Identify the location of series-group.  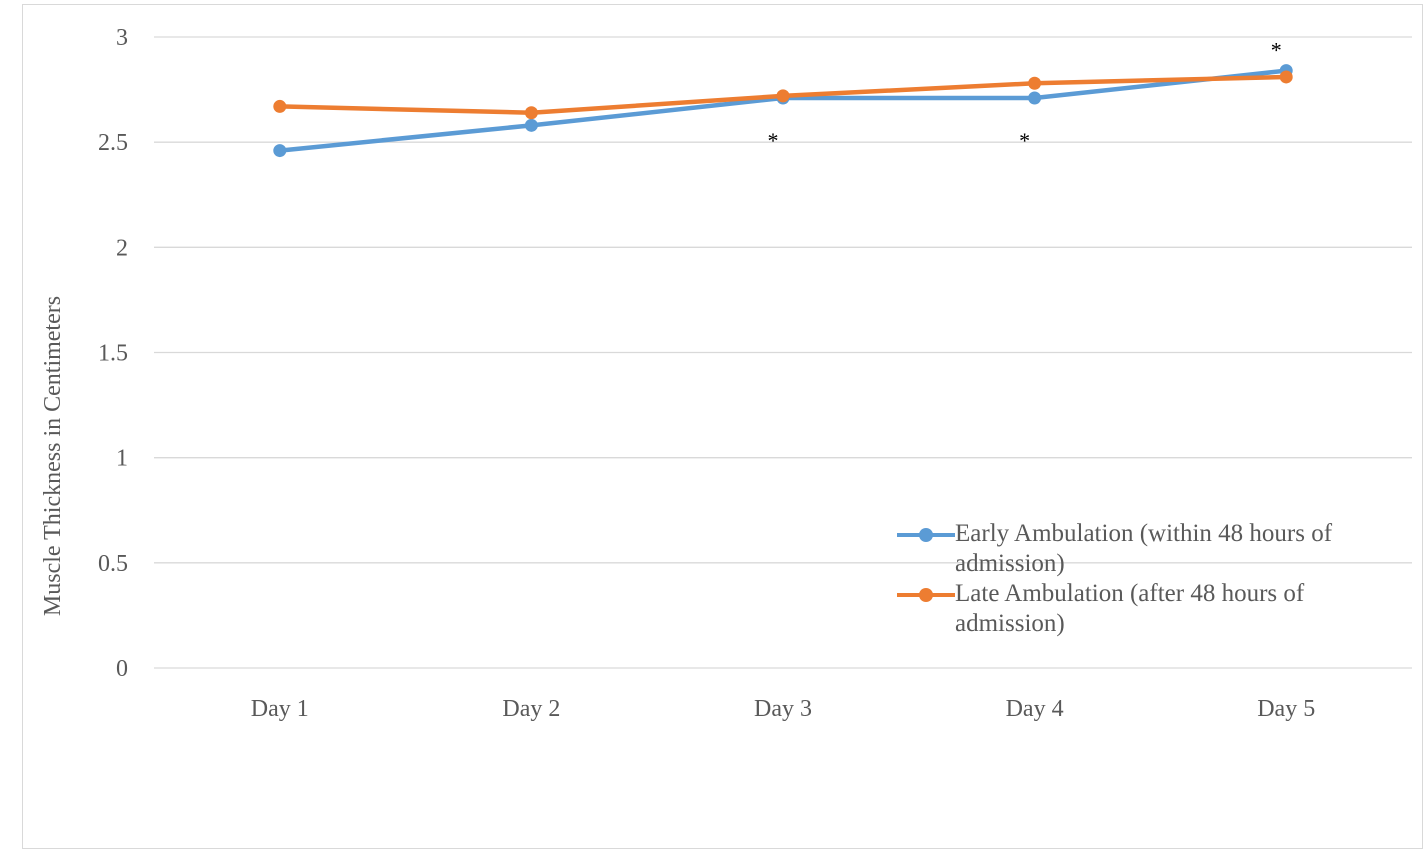
(783, 111).